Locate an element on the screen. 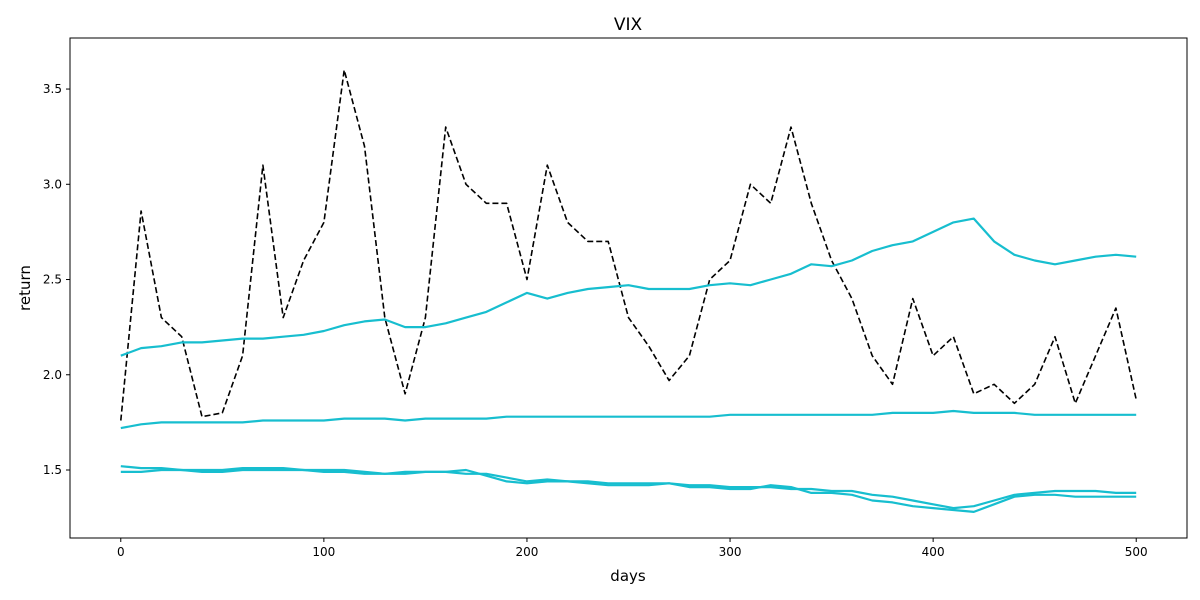 This screenshot has height=600, width=1200. x-tick-label: 200 is located at coordinates (527, 552).